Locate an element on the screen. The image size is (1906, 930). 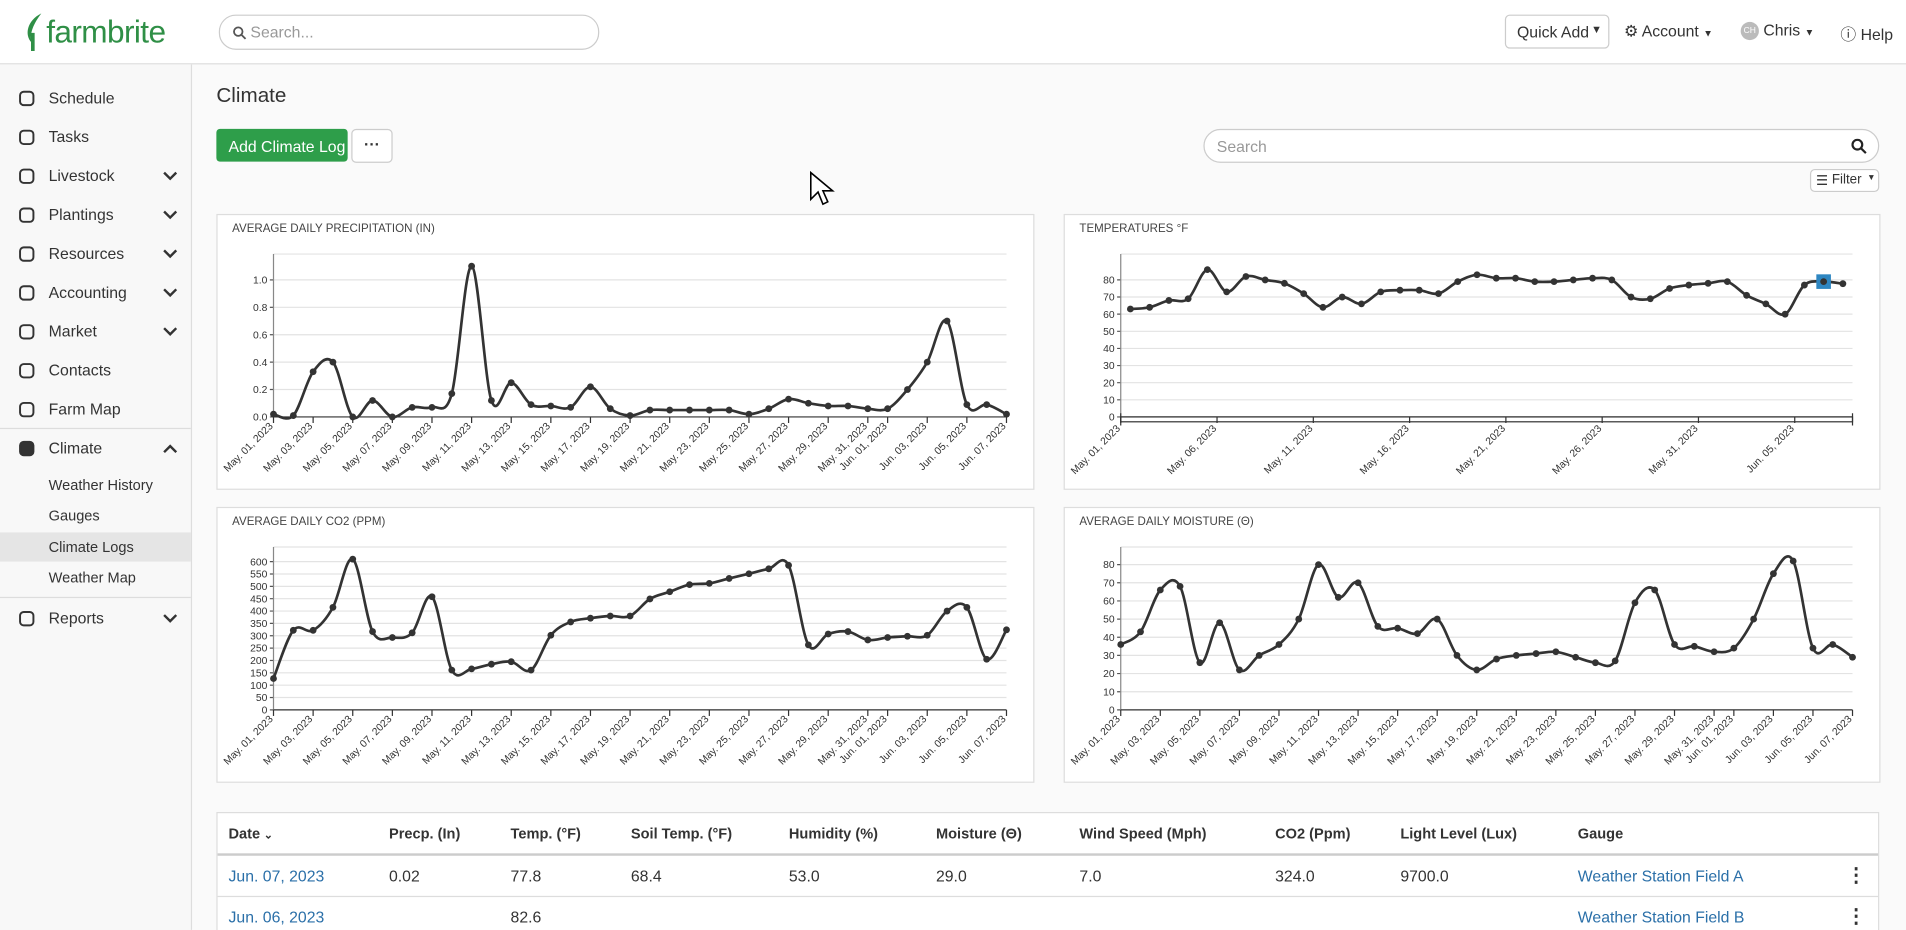
y-tick-label: 0 is located at coordinates (1112, 418).